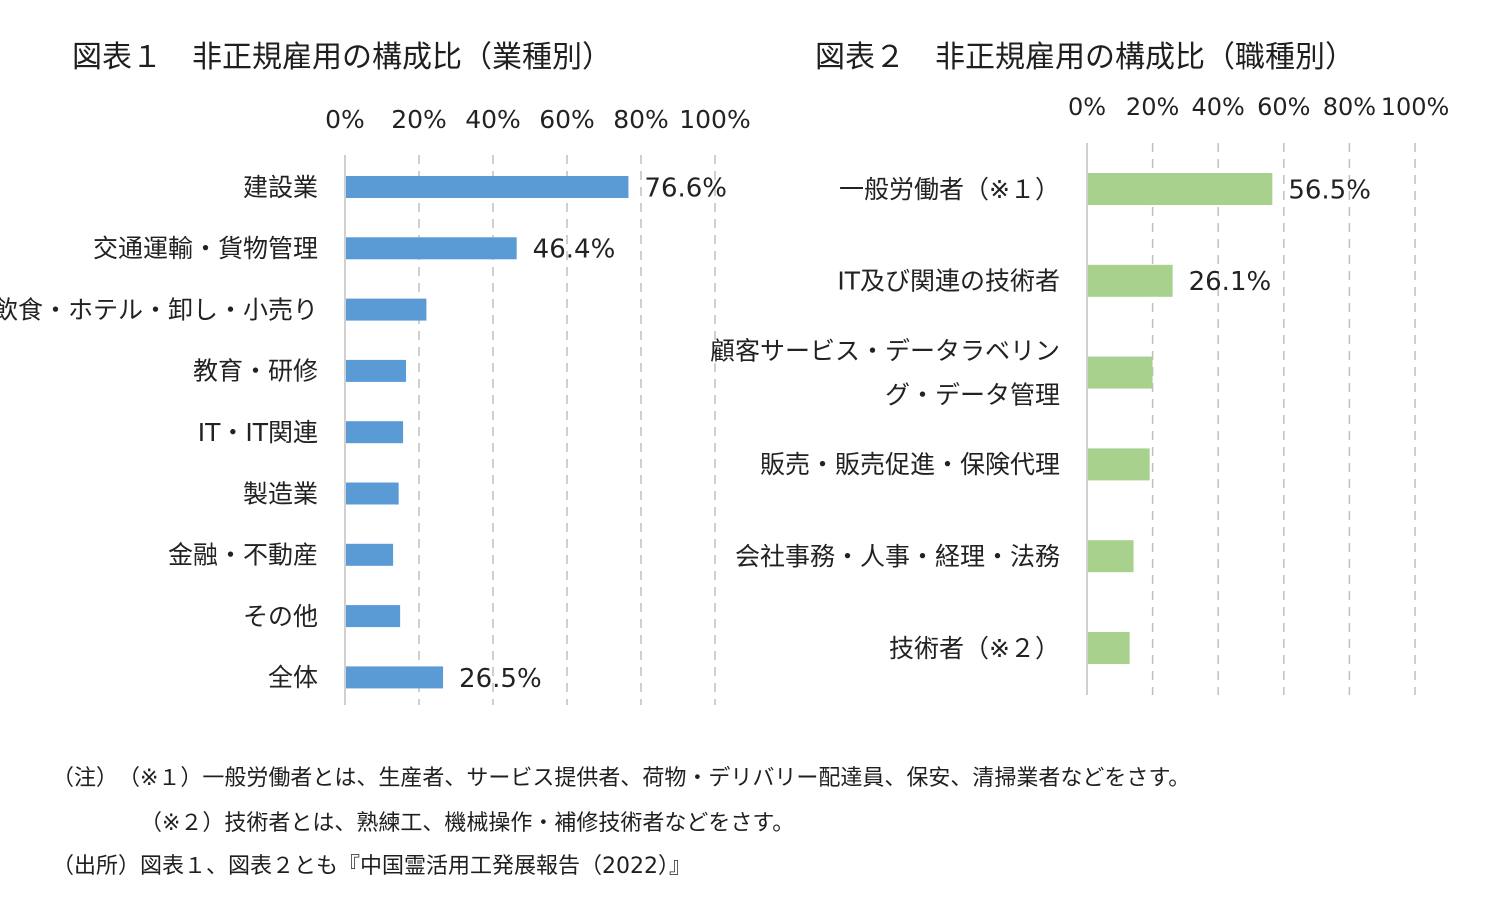 This screenshot has height=917, width=1497. I want to click on chart2-tick-label: 80%, so click(1349, 107).